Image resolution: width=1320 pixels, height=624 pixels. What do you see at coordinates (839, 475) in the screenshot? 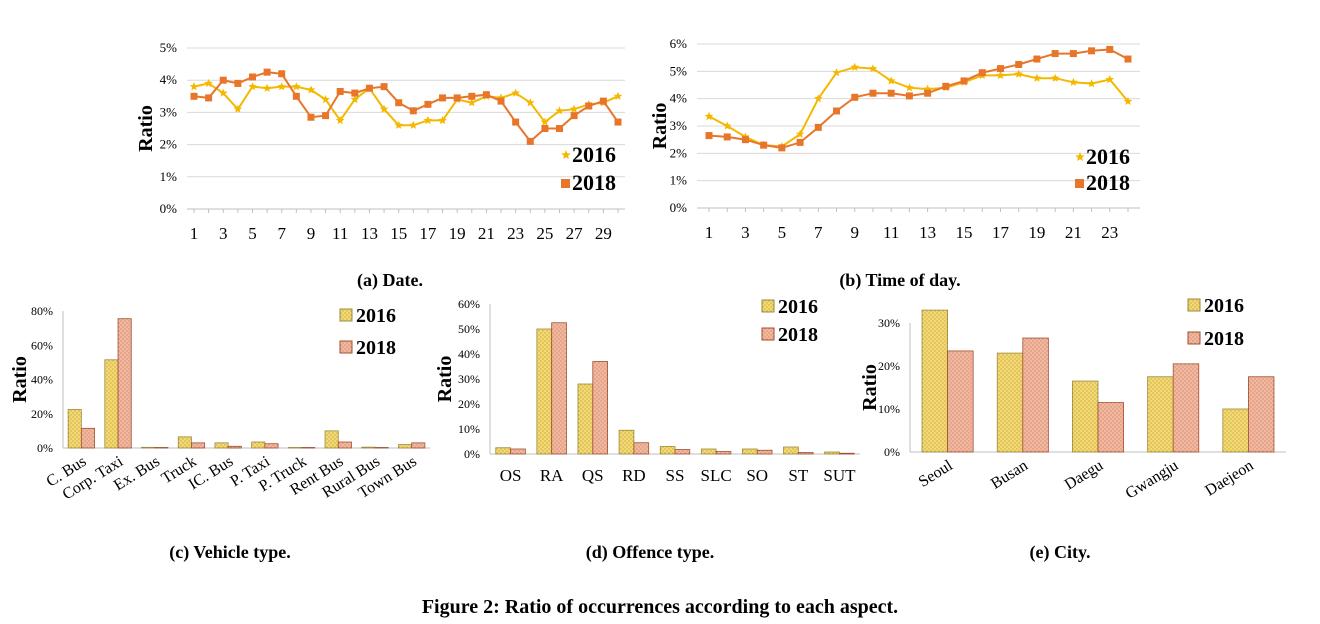
I see `x-tick-label: SUT` at bounding box center [839, 475].